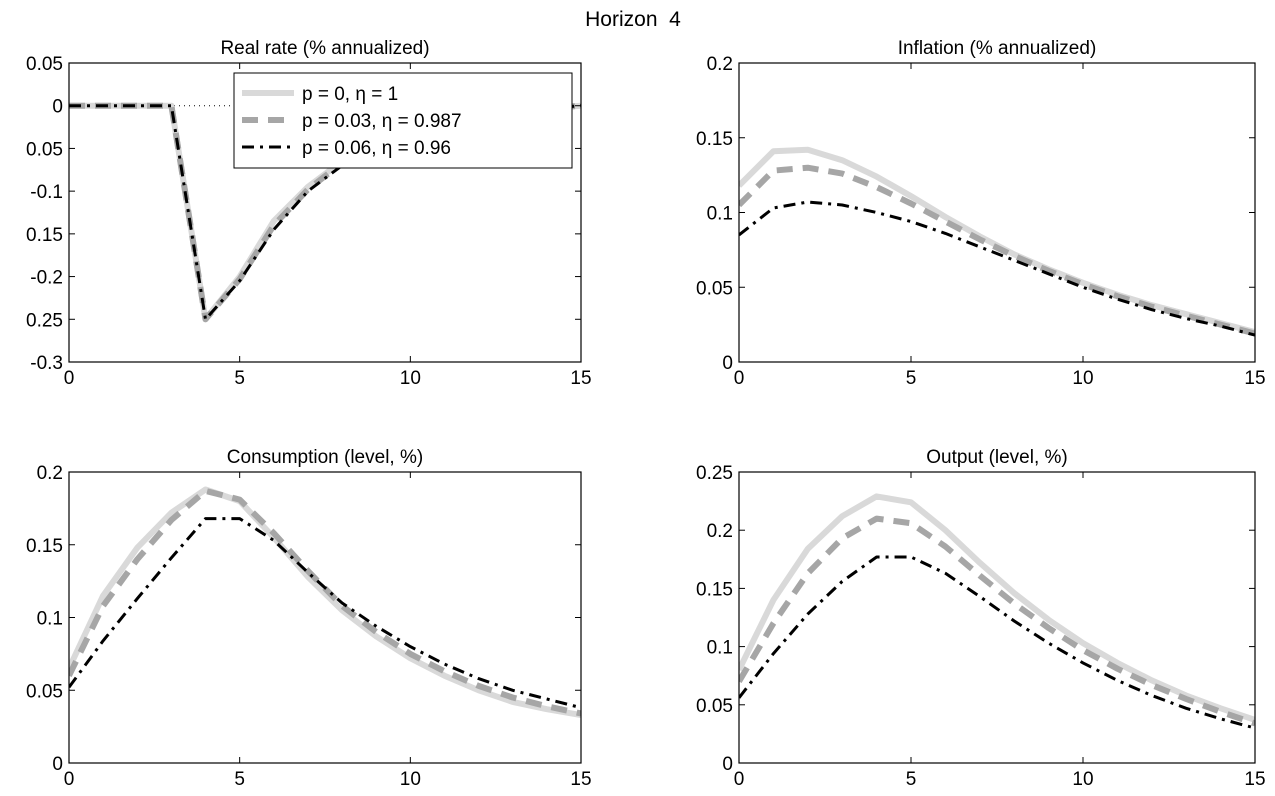 The width and height of the screenshot is (1275, 796). Describe the element at coordinates (46, 363) in the screenshot. I see `y-tick-label: -0.3` at that location.